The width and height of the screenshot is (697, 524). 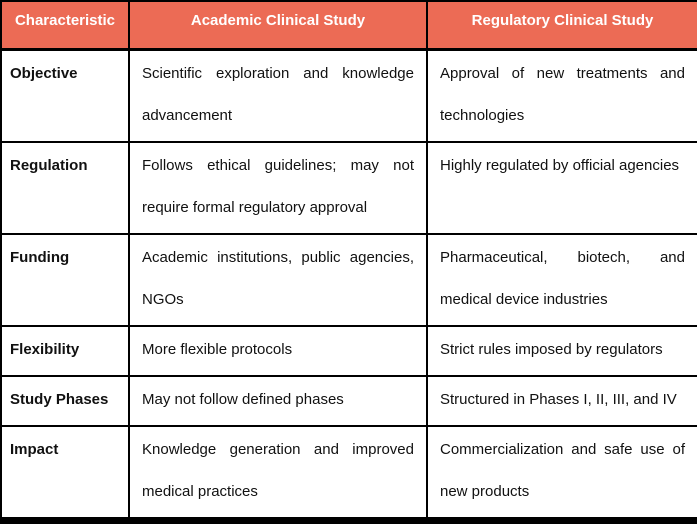 What do you see at coordinates (65, 473) in the screenshot?
I see `characteristic-cell: Impact` at bounding box center [65, 473].